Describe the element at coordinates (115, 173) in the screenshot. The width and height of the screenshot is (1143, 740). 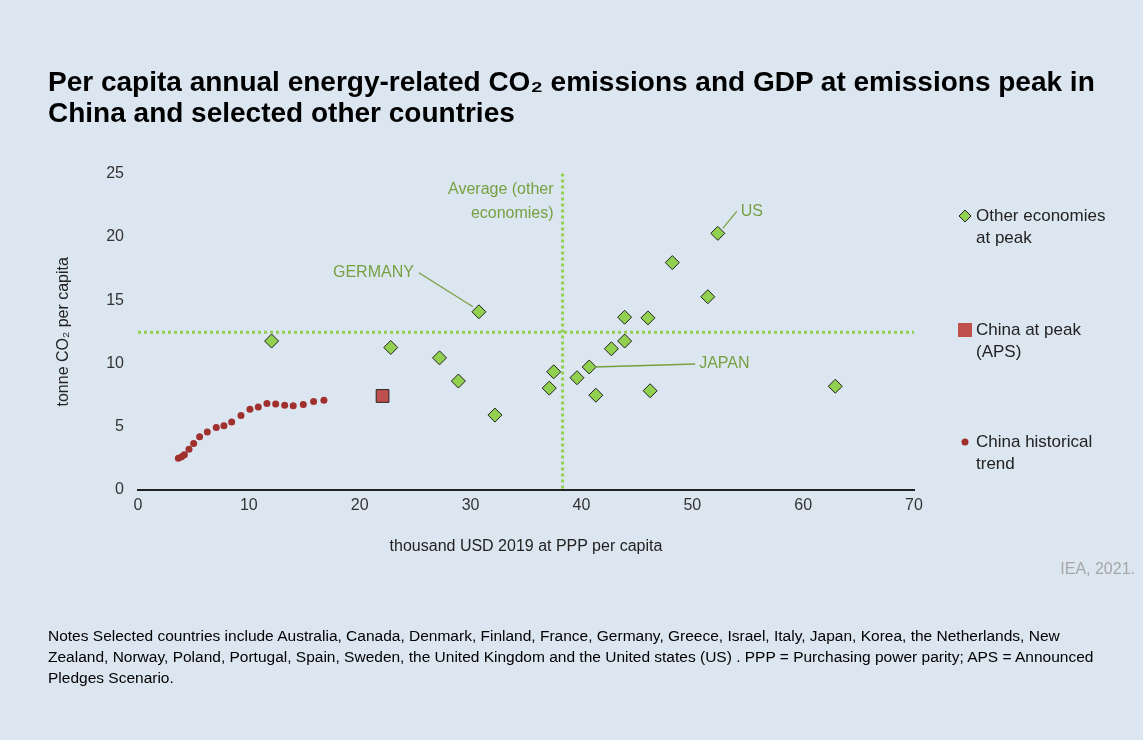
I see `y-tick-label: 25` at that location.